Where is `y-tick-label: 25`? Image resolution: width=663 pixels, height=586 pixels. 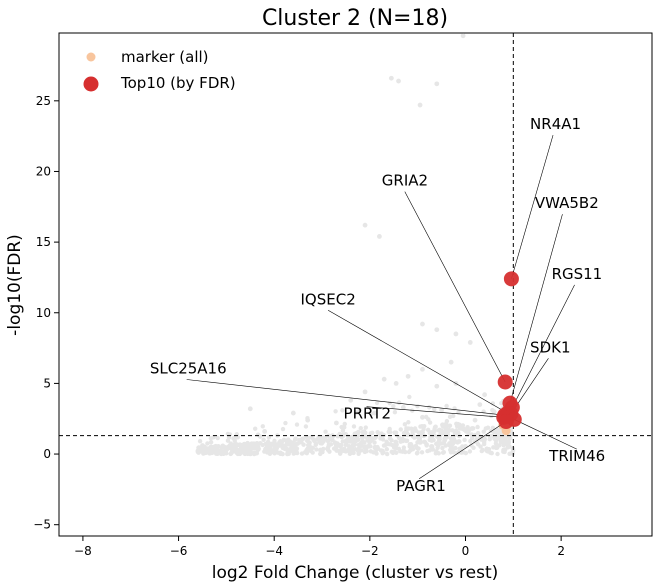
y-tick-label: 25 is located at coordinates (43, 101).